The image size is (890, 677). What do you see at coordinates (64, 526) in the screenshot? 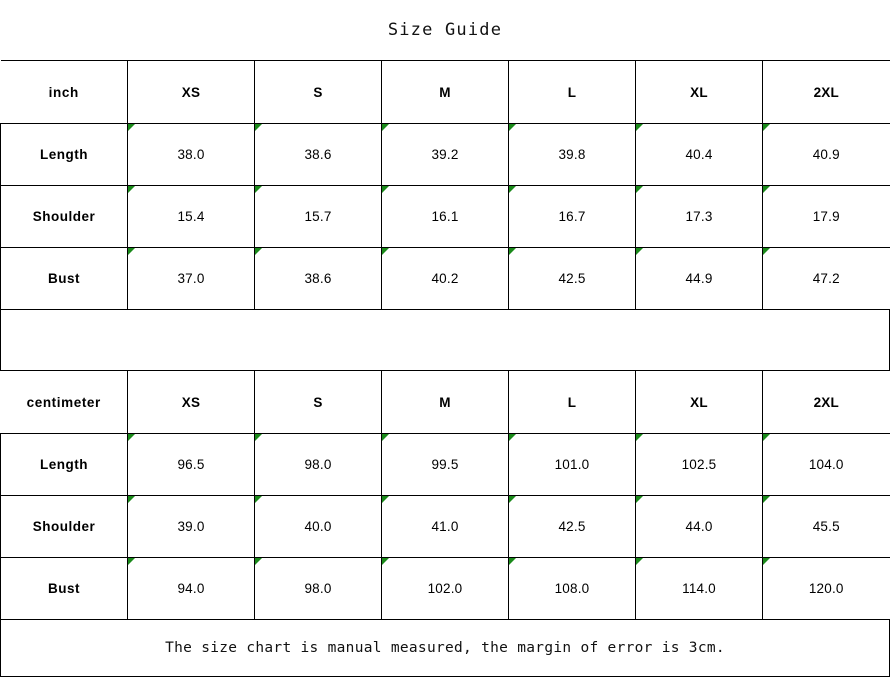
I see `cm-row-label-shoulder: Shoulder` at bounding box center [64, 526].